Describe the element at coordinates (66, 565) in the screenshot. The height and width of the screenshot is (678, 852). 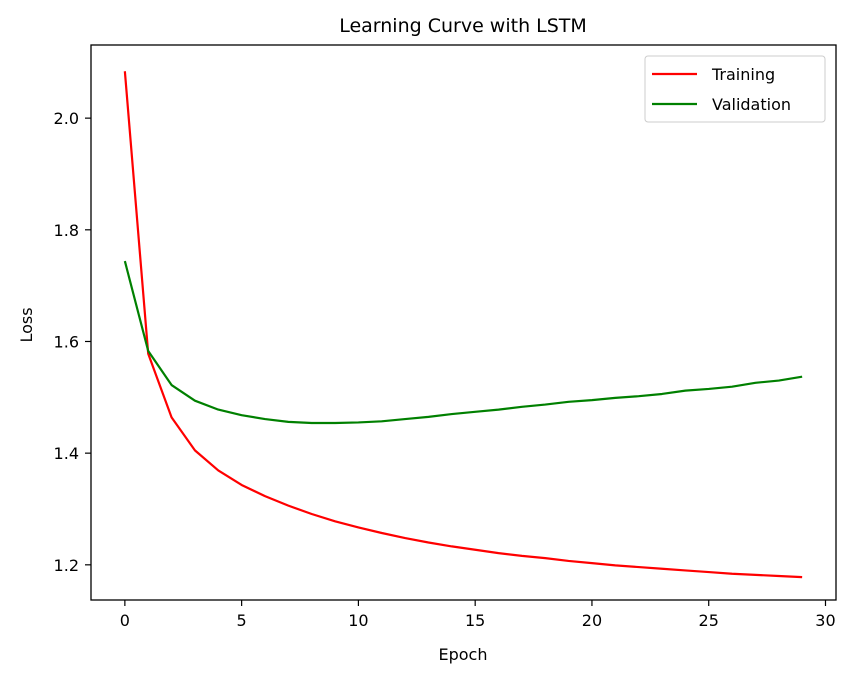
I see `y-tick-label: 1.2` at that location.